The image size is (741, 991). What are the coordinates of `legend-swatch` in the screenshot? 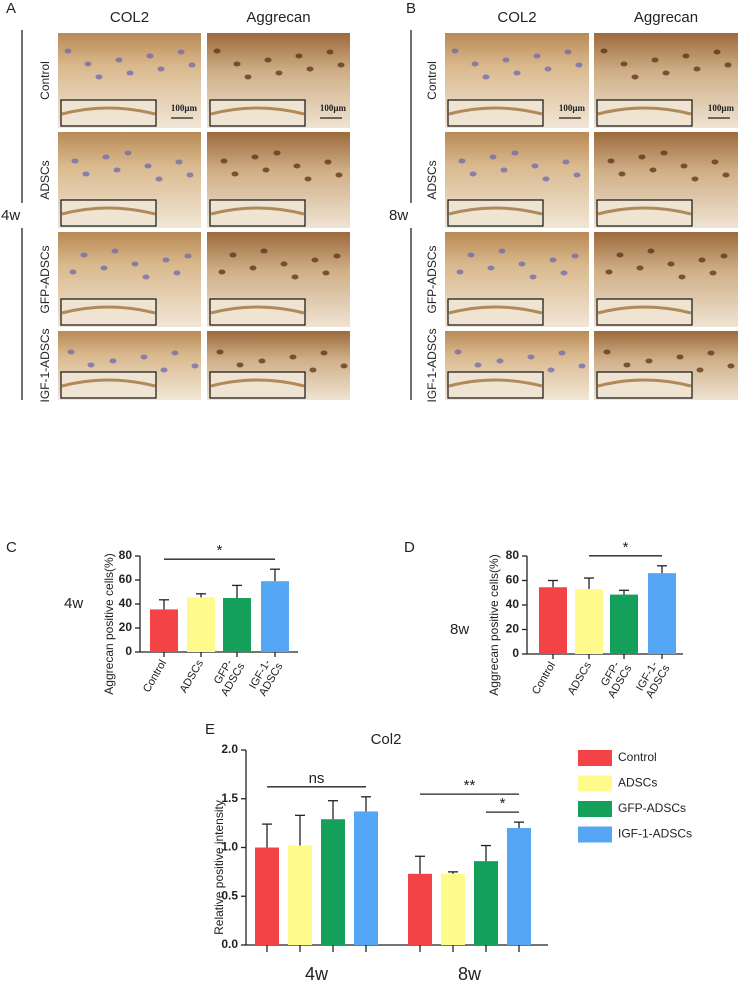 It's located at (595, 783).